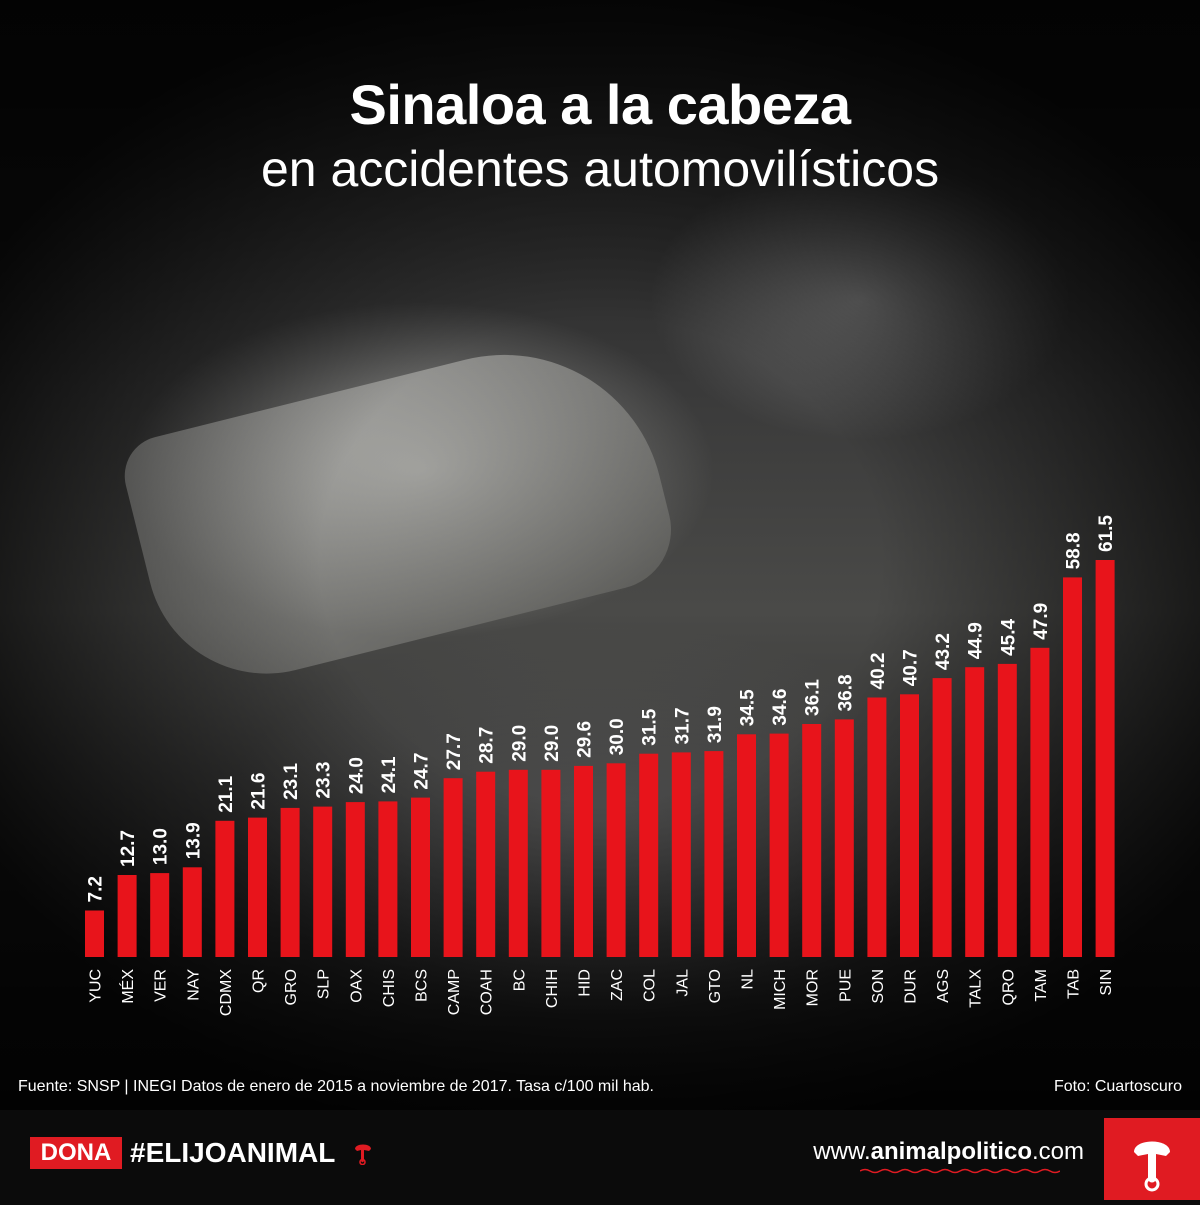 Image resolution: width=1200 pixels, height=1205 pixels. I want to click on bar-bc, so click(518, 863).